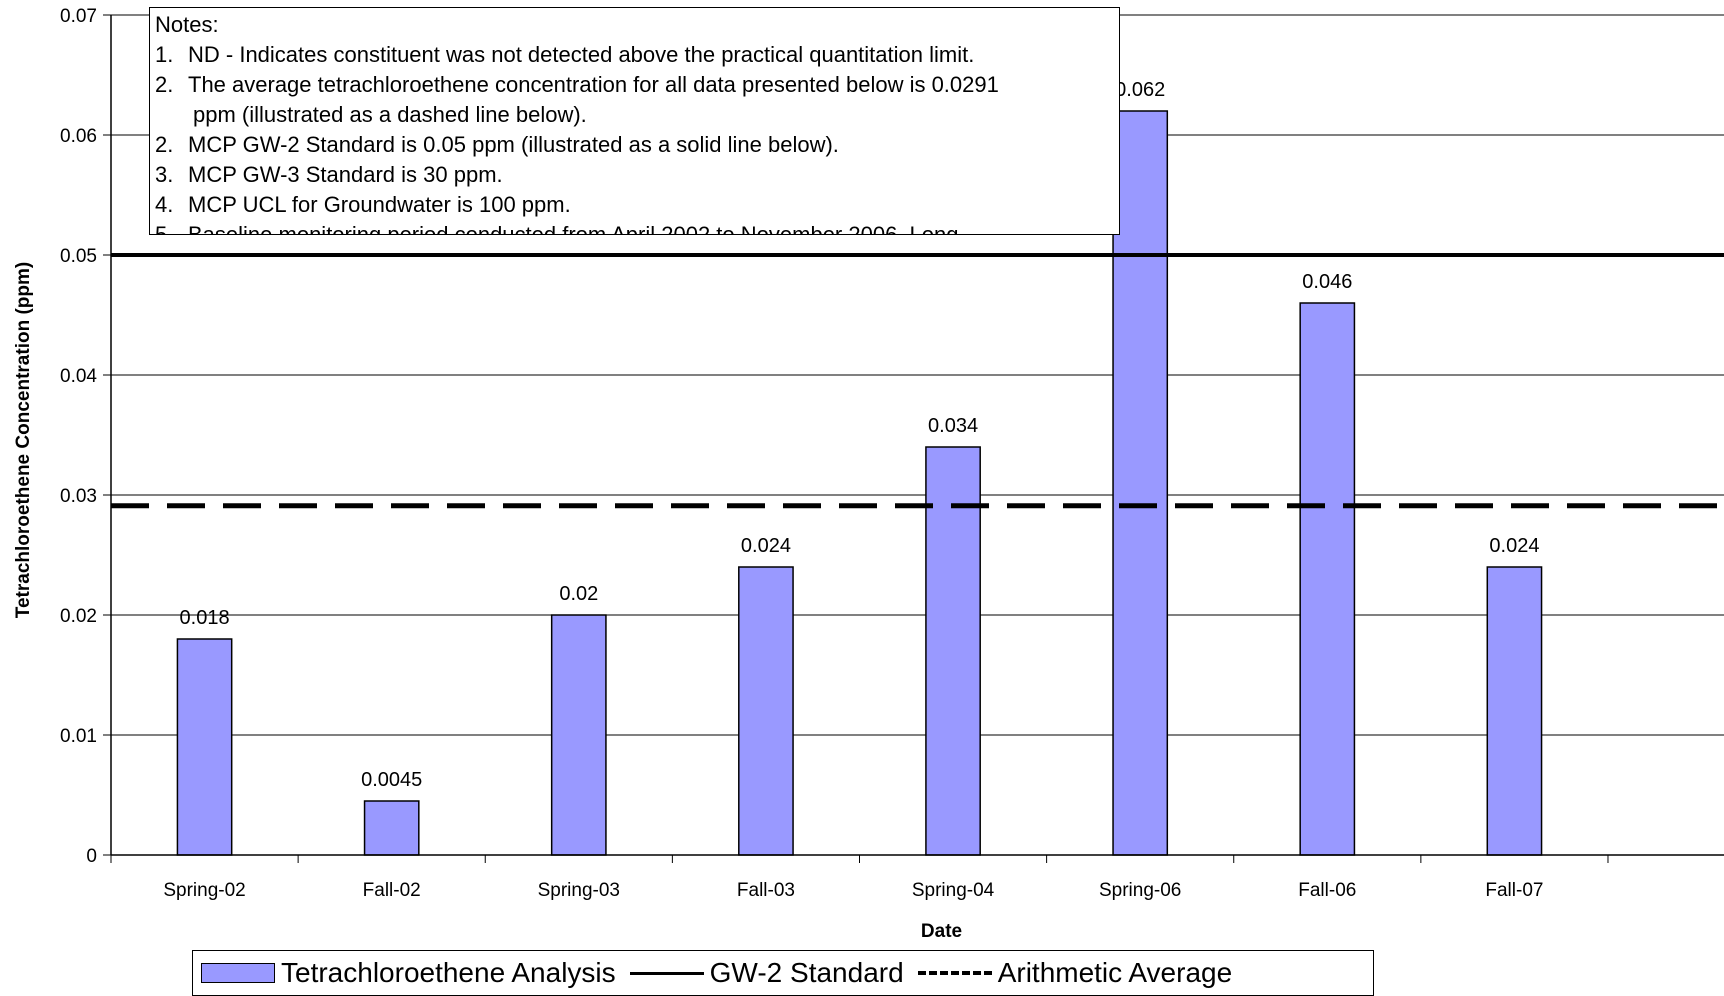  What do you see at coordinates (1514, 890) in the screenshot?
I see `x-tick-label: Fall-07` at bounding box center [1514, 890].